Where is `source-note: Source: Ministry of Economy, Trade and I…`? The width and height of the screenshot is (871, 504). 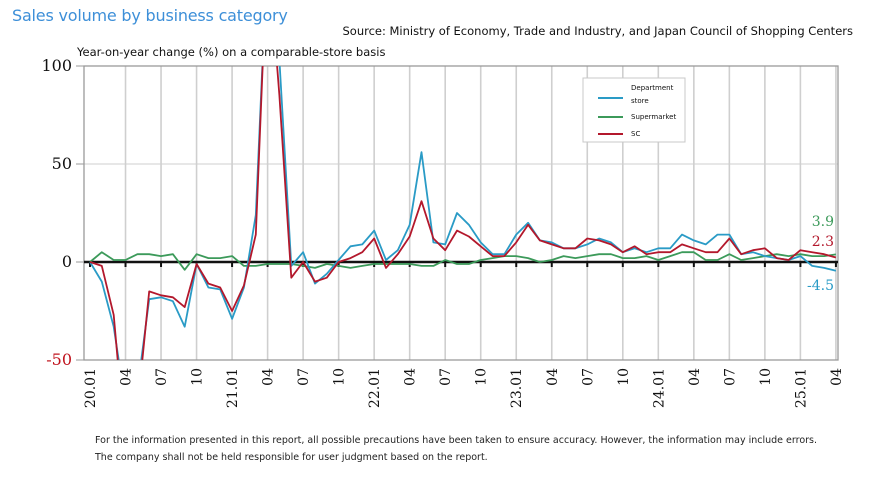
source-note: Source: Ministry of Economy, Trade and I… is located at coordinates (597, 31).